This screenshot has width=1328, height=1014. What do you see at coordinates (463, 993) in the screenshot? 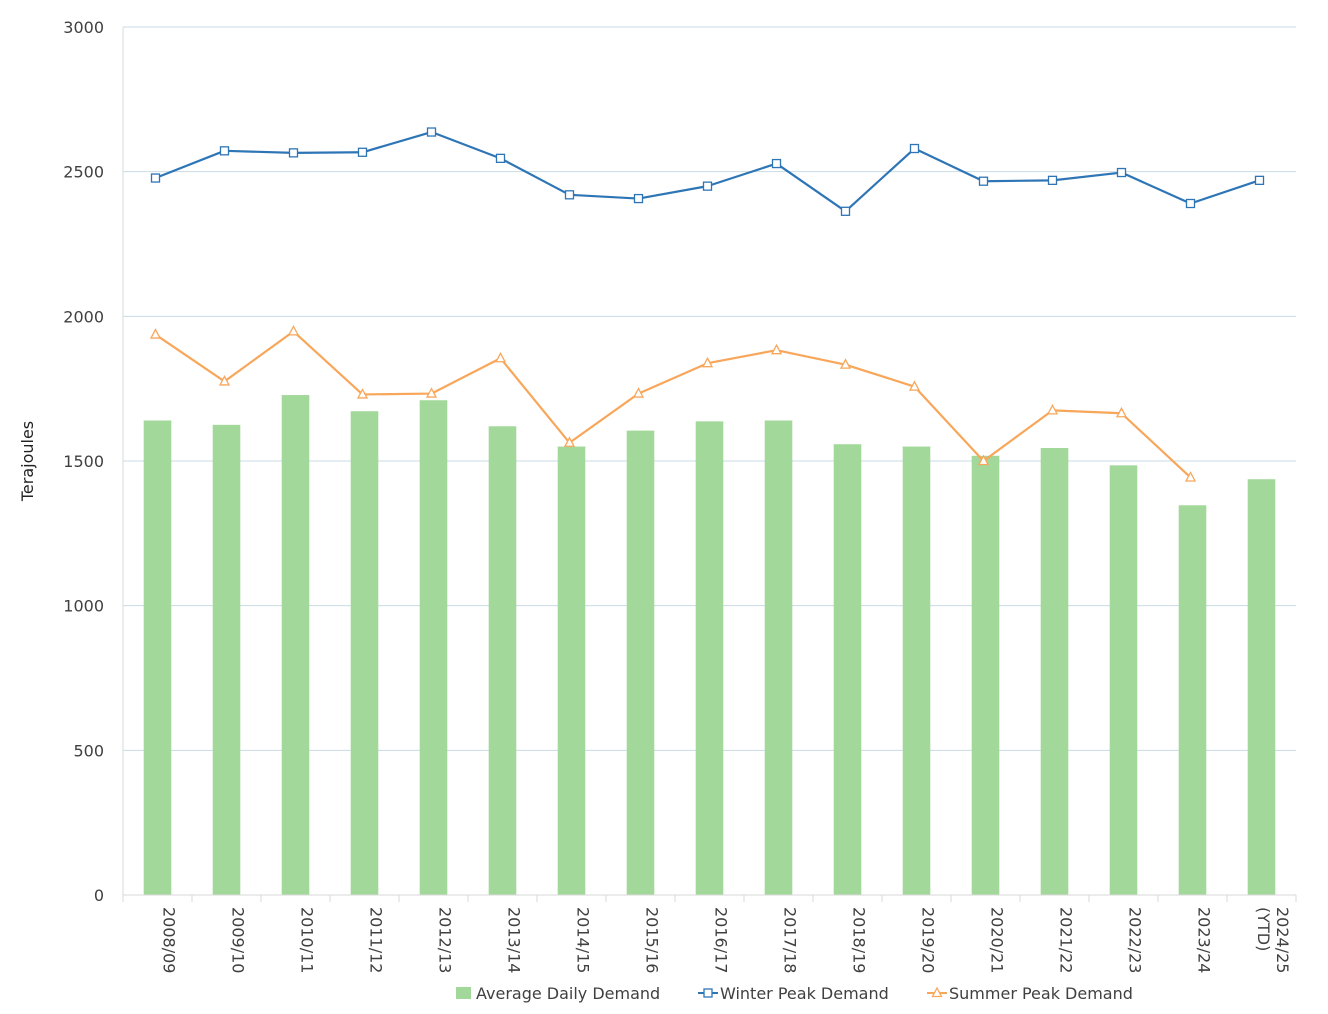
I see `legend-swatch-average-daily-demand` at bounding box center [463, 993].